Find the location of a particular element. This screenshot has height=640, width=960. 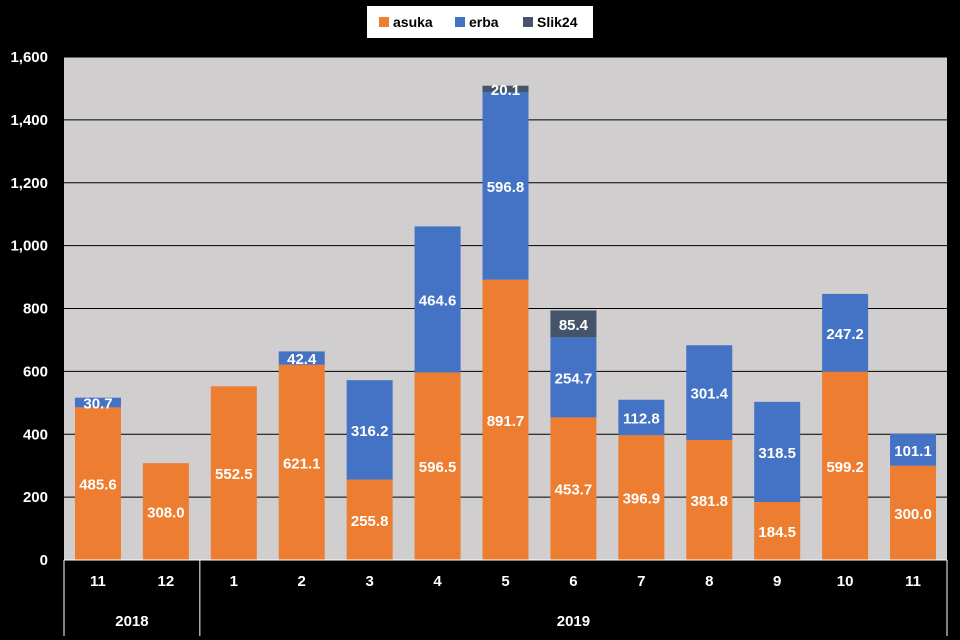

data-label: 20.1 is located at coordinates (505, 90).